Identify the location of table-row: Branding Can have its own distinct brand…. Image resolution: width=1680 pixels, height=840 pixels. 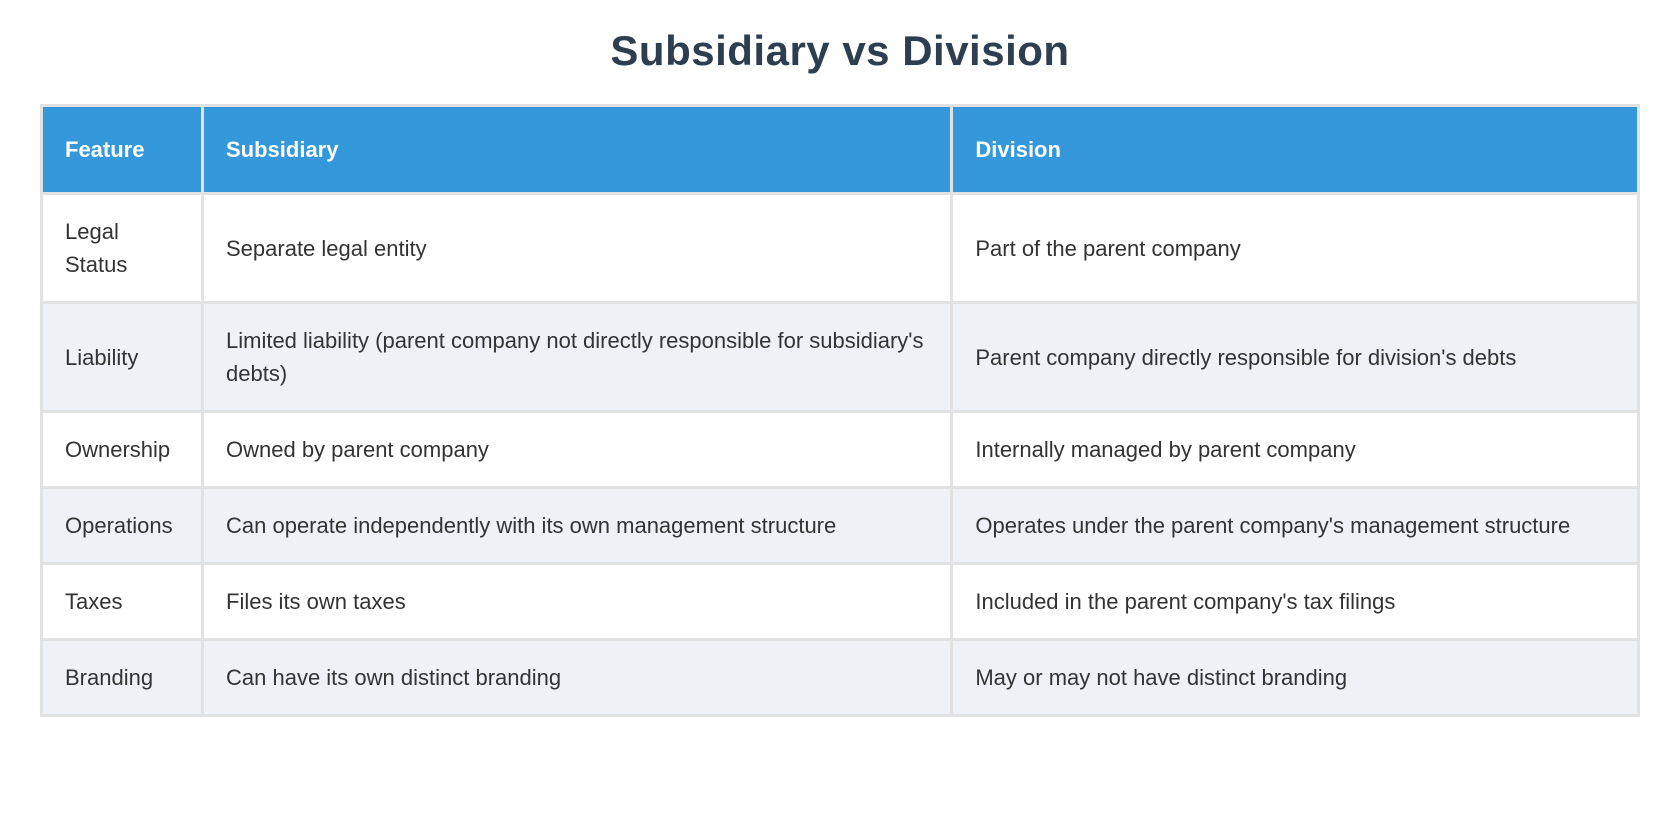
(840, 678).